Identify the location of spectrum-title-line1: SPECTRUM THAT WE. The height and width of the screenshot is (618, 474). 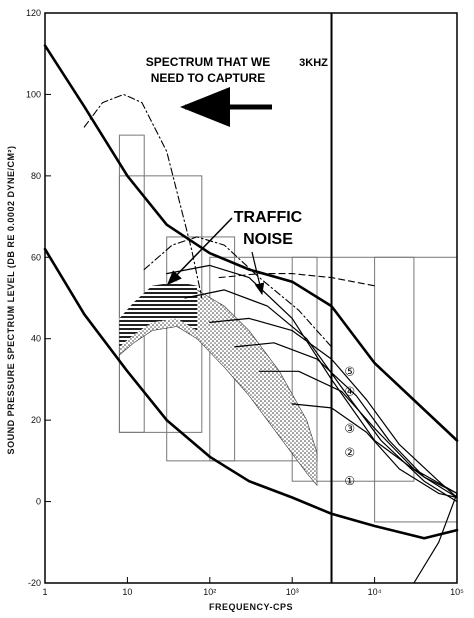
(208, 62).